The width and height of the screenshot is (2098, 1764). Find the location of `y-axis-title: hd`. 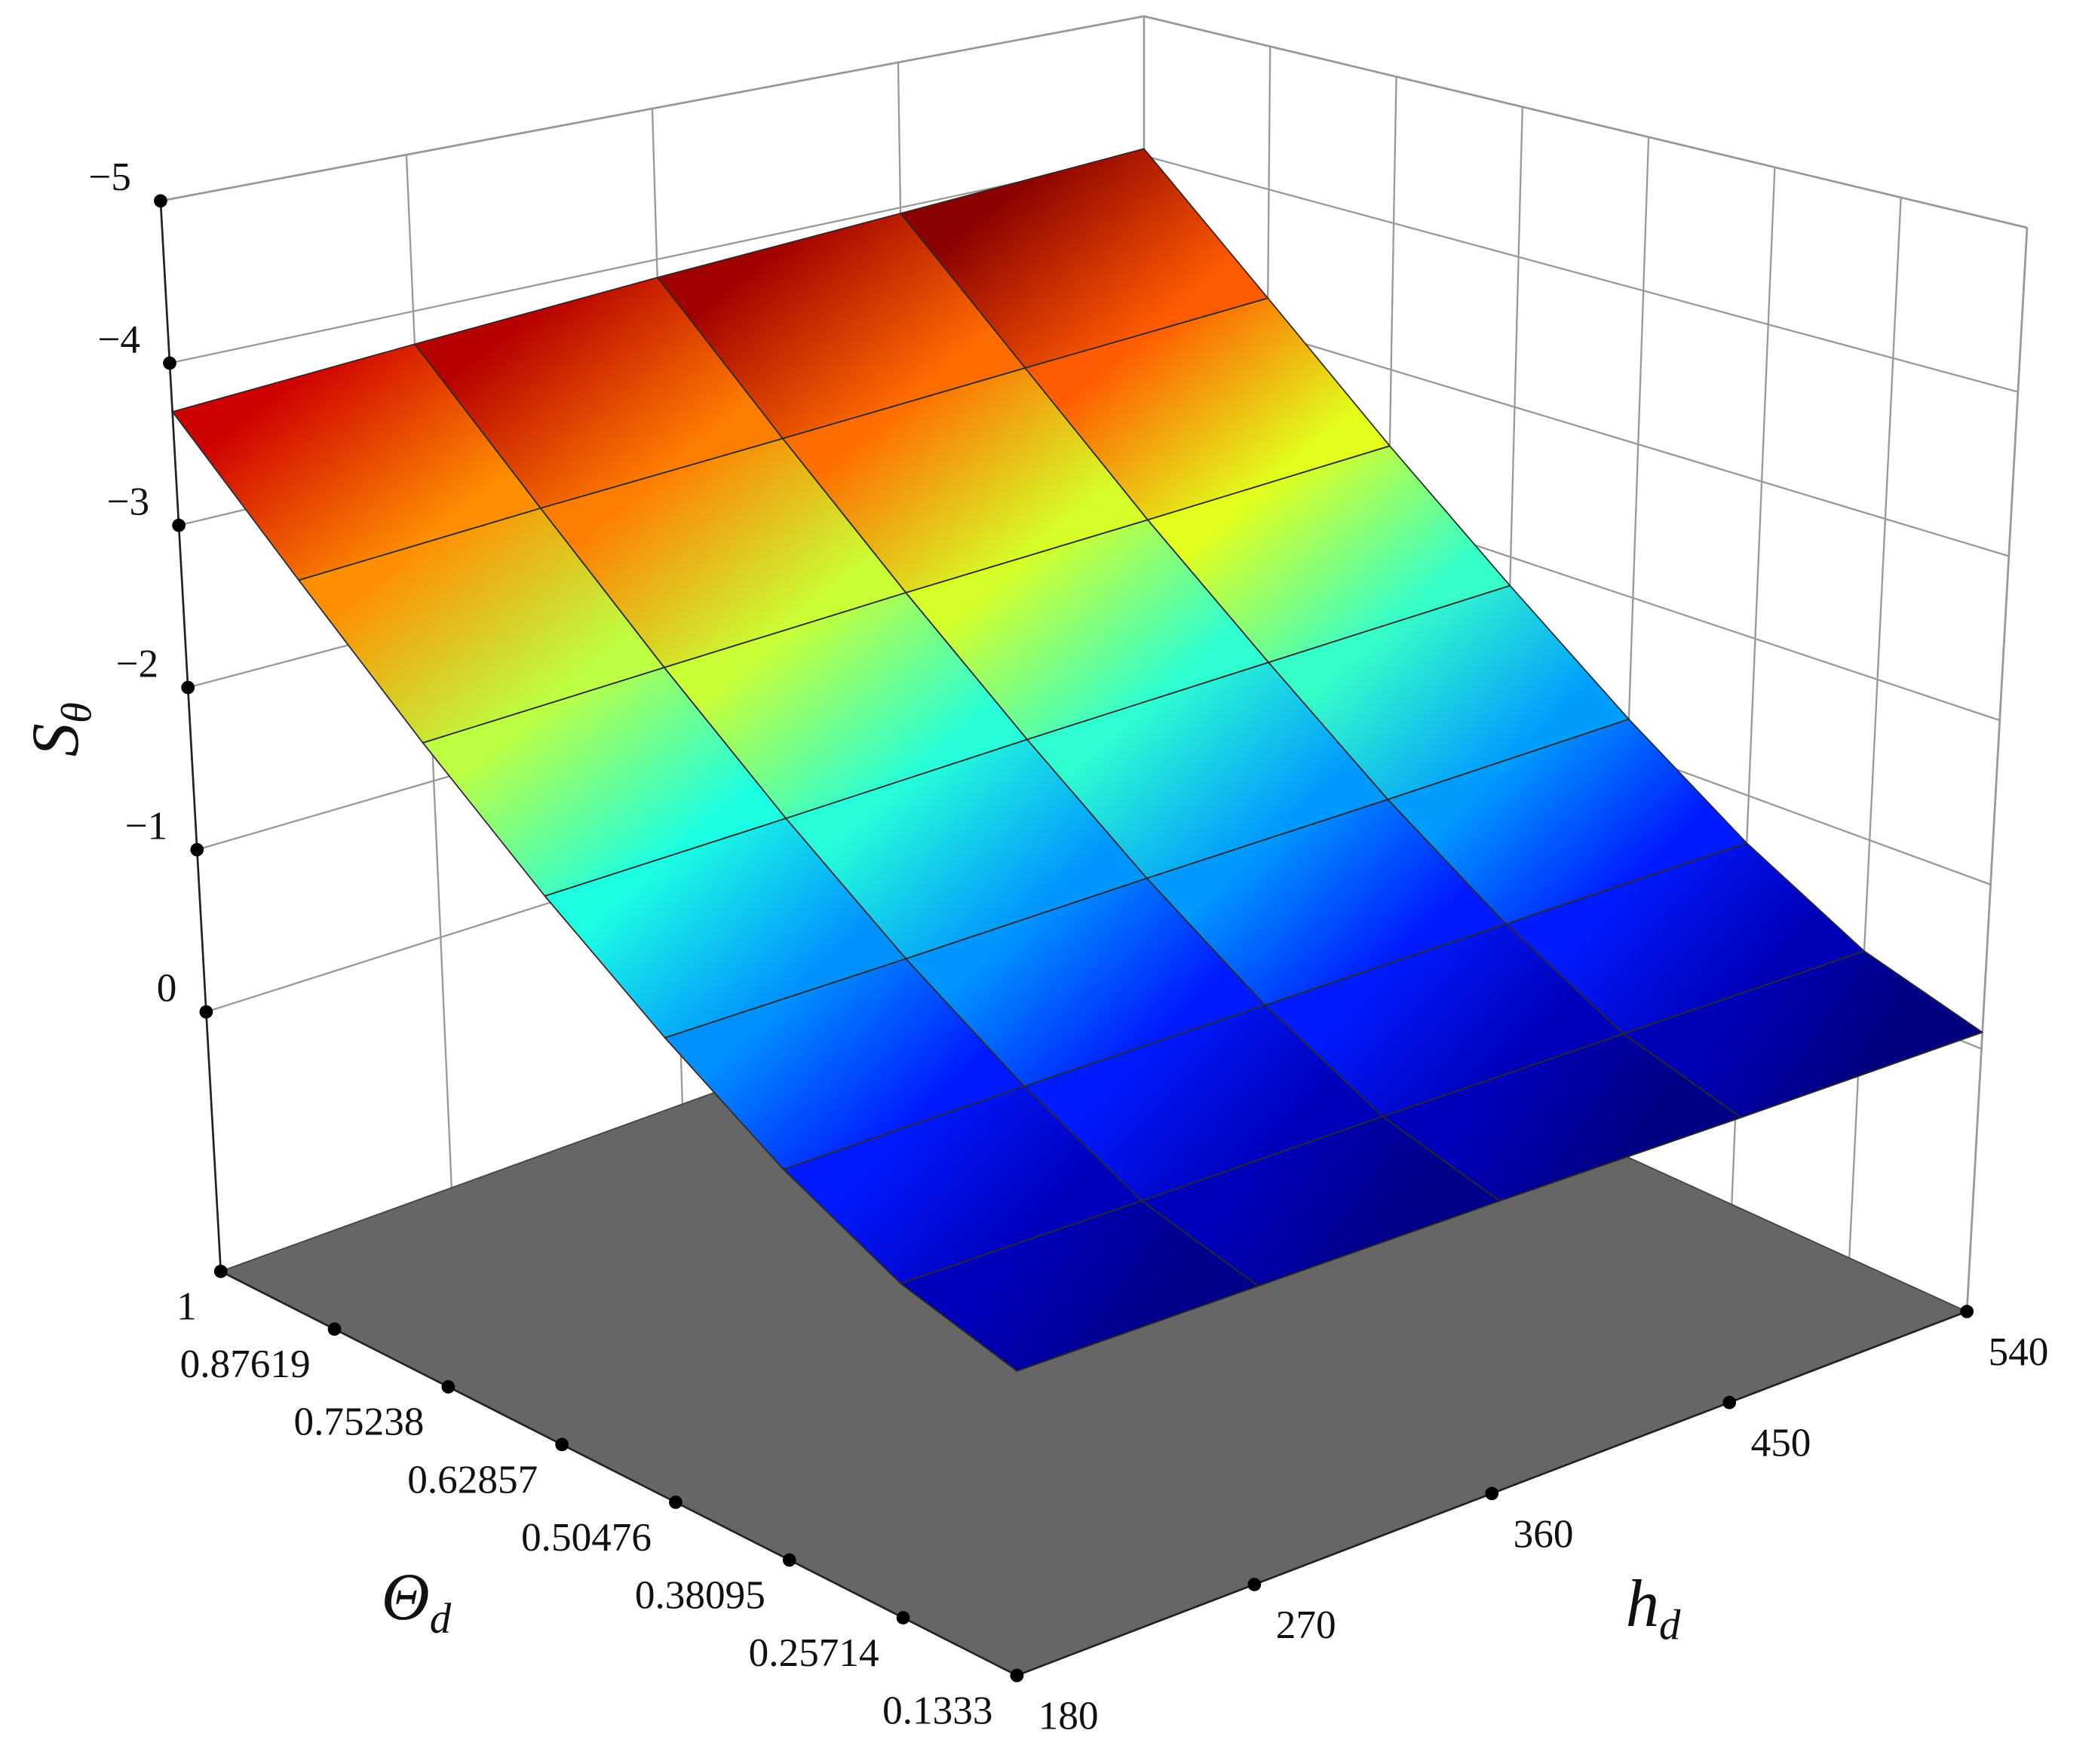

y-axis-title: hd is located at coordinates (1653, 1608).